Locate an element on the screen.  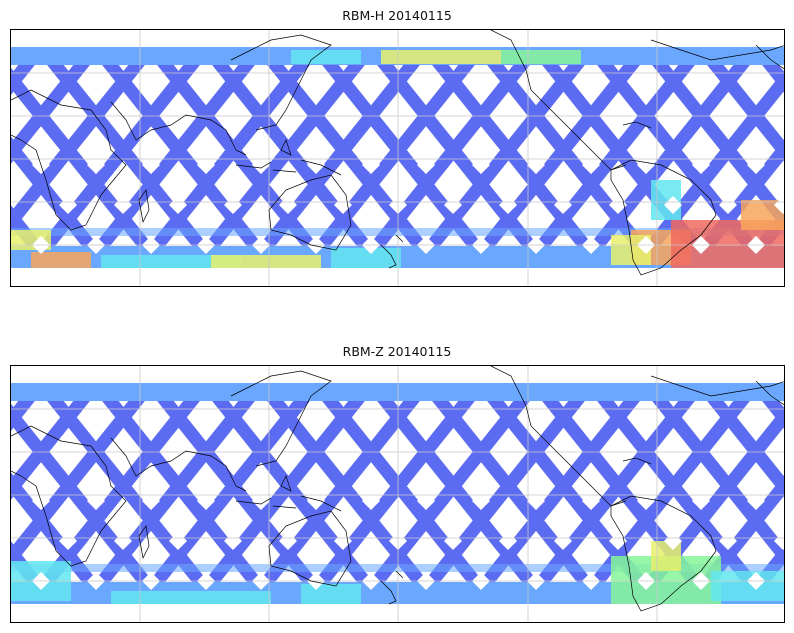
north-cap is located at coordinates (397, 392).